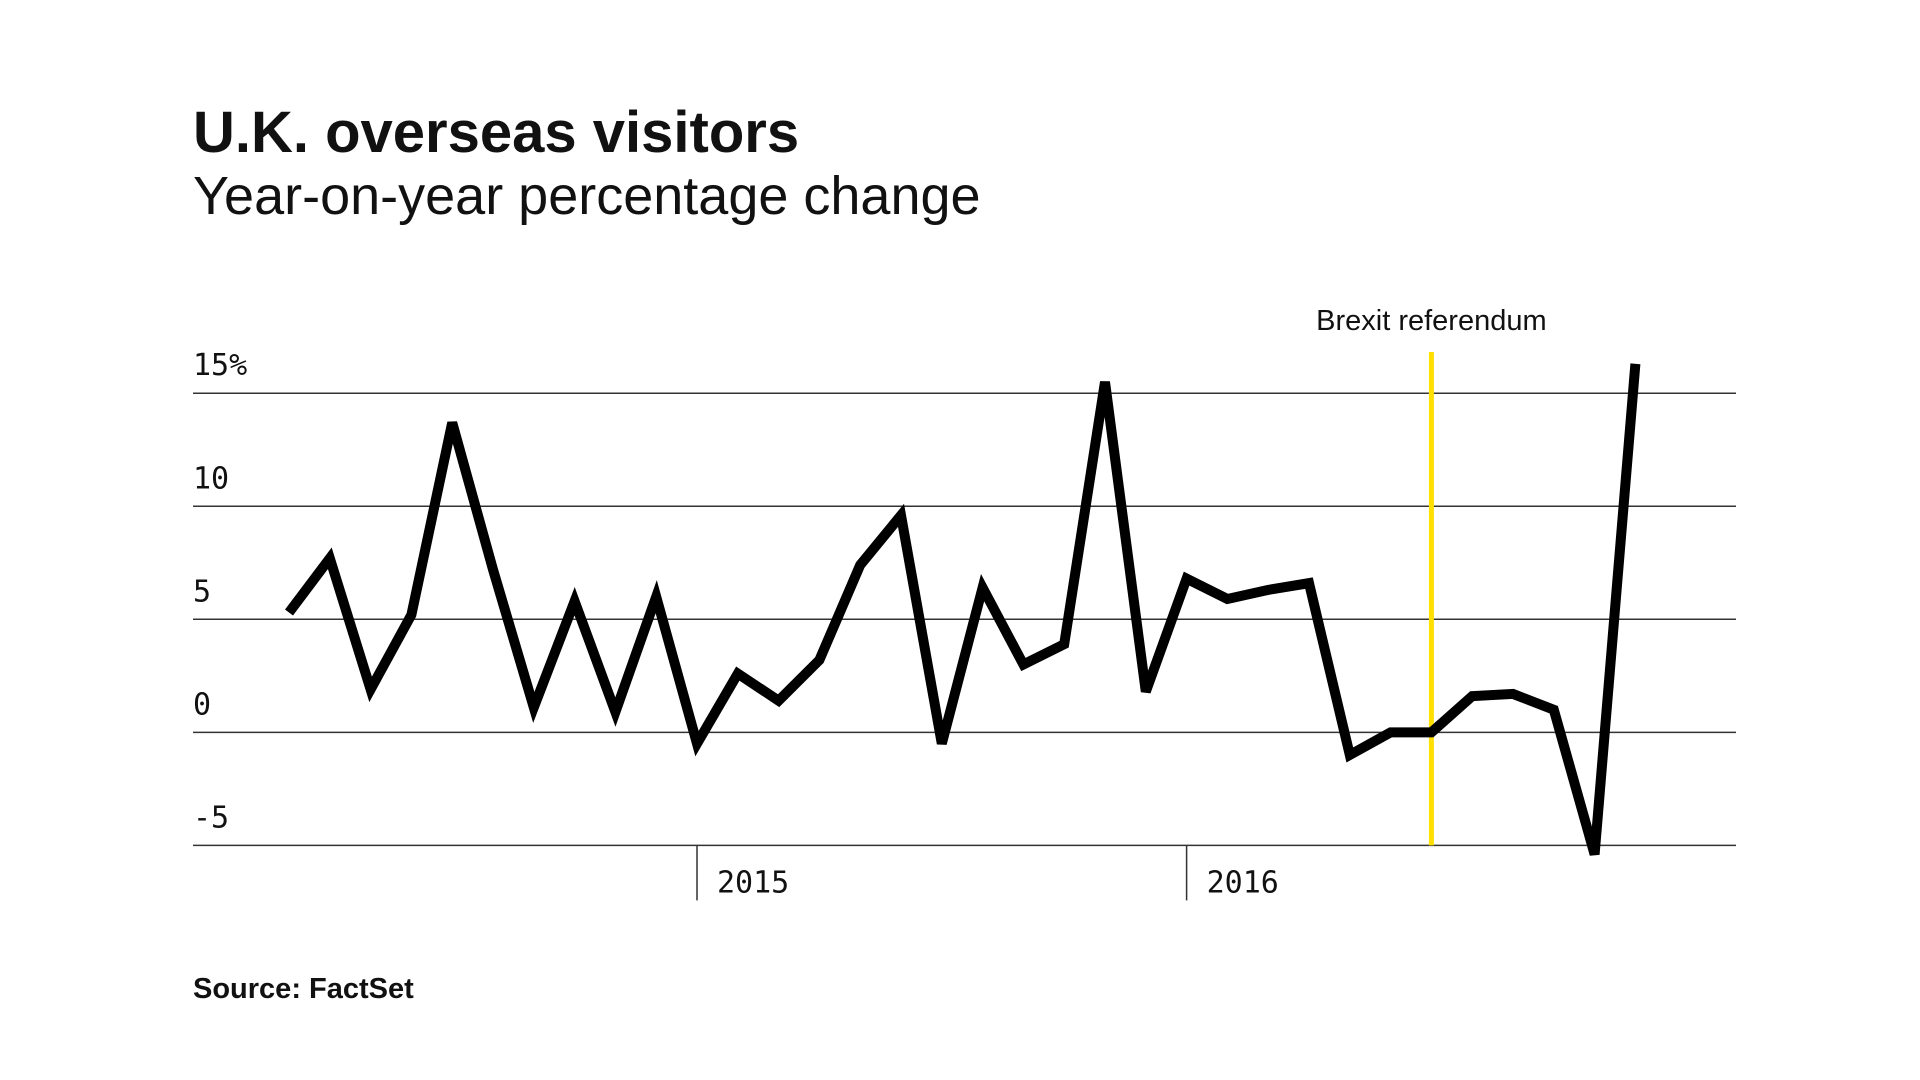 This screenshot has width=1920, height=1080. Describe the element at coordinates (202, 591) in the screenshot. I see `y-tick-label: 5` at that location.